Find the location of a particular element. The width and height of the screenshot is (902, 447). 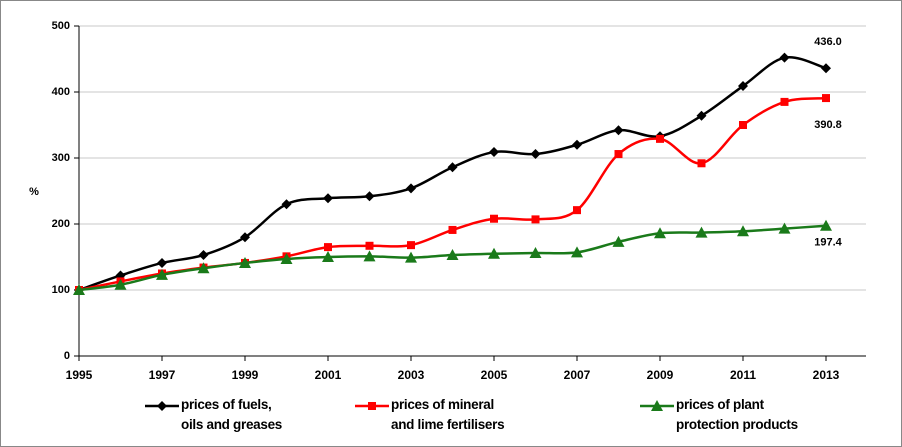

legend-label: prices of plant protection products is located at coordinates (737, 414).